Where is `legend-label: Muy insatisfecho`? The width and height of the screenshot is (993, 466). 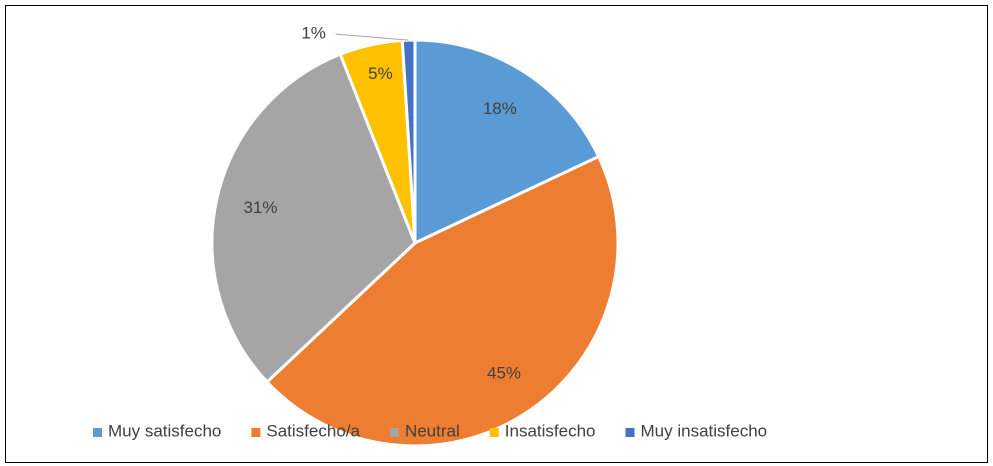 legend-label: Muy insatisfecho is located at coordinates (704, 430).